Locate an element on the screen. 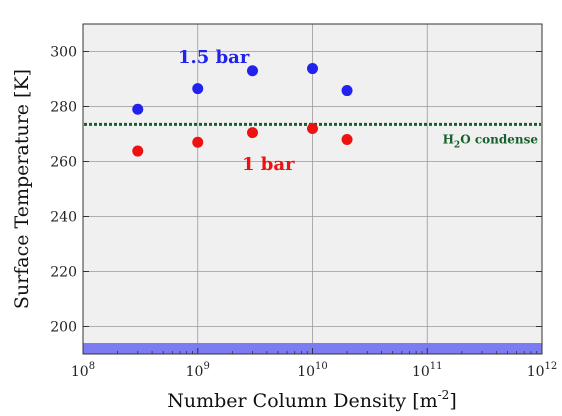  x-axis-label: Number Column Density [m-2] is located at coordinates (312, 400).